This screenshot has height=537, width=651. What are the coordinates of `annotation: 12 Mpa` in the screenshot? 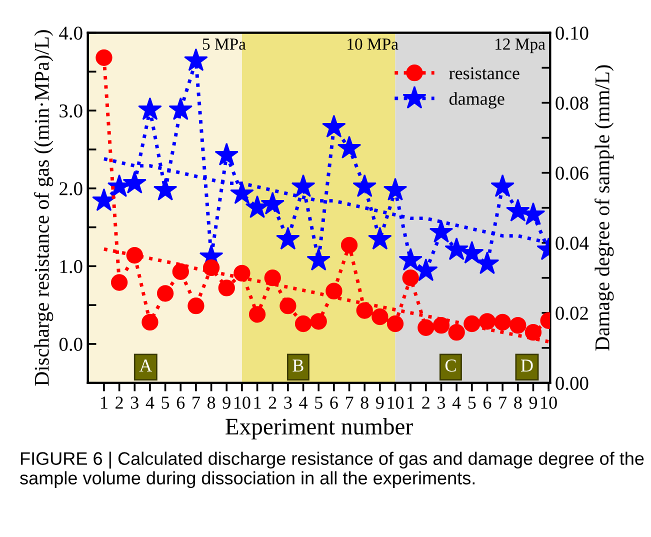 It's located at (521, 46).